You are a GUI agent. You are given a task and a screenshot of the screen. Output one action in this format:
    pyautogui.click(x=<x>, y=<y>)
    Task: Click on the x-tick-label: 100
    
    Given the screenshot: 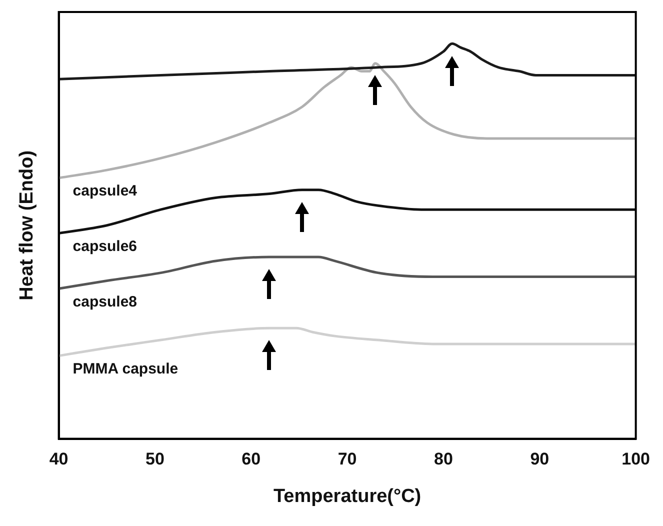 What is the action you would take?
    pyautogui.click(x=636, y=459)
    